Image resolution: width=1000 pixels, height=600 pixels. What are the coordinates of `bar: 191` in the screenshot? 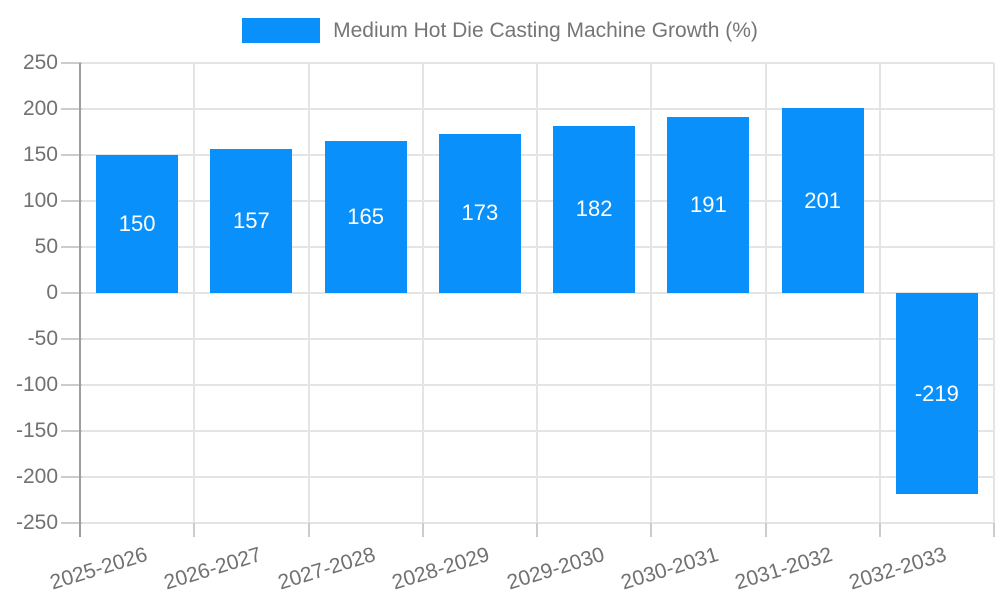 It's located at (708, 205).